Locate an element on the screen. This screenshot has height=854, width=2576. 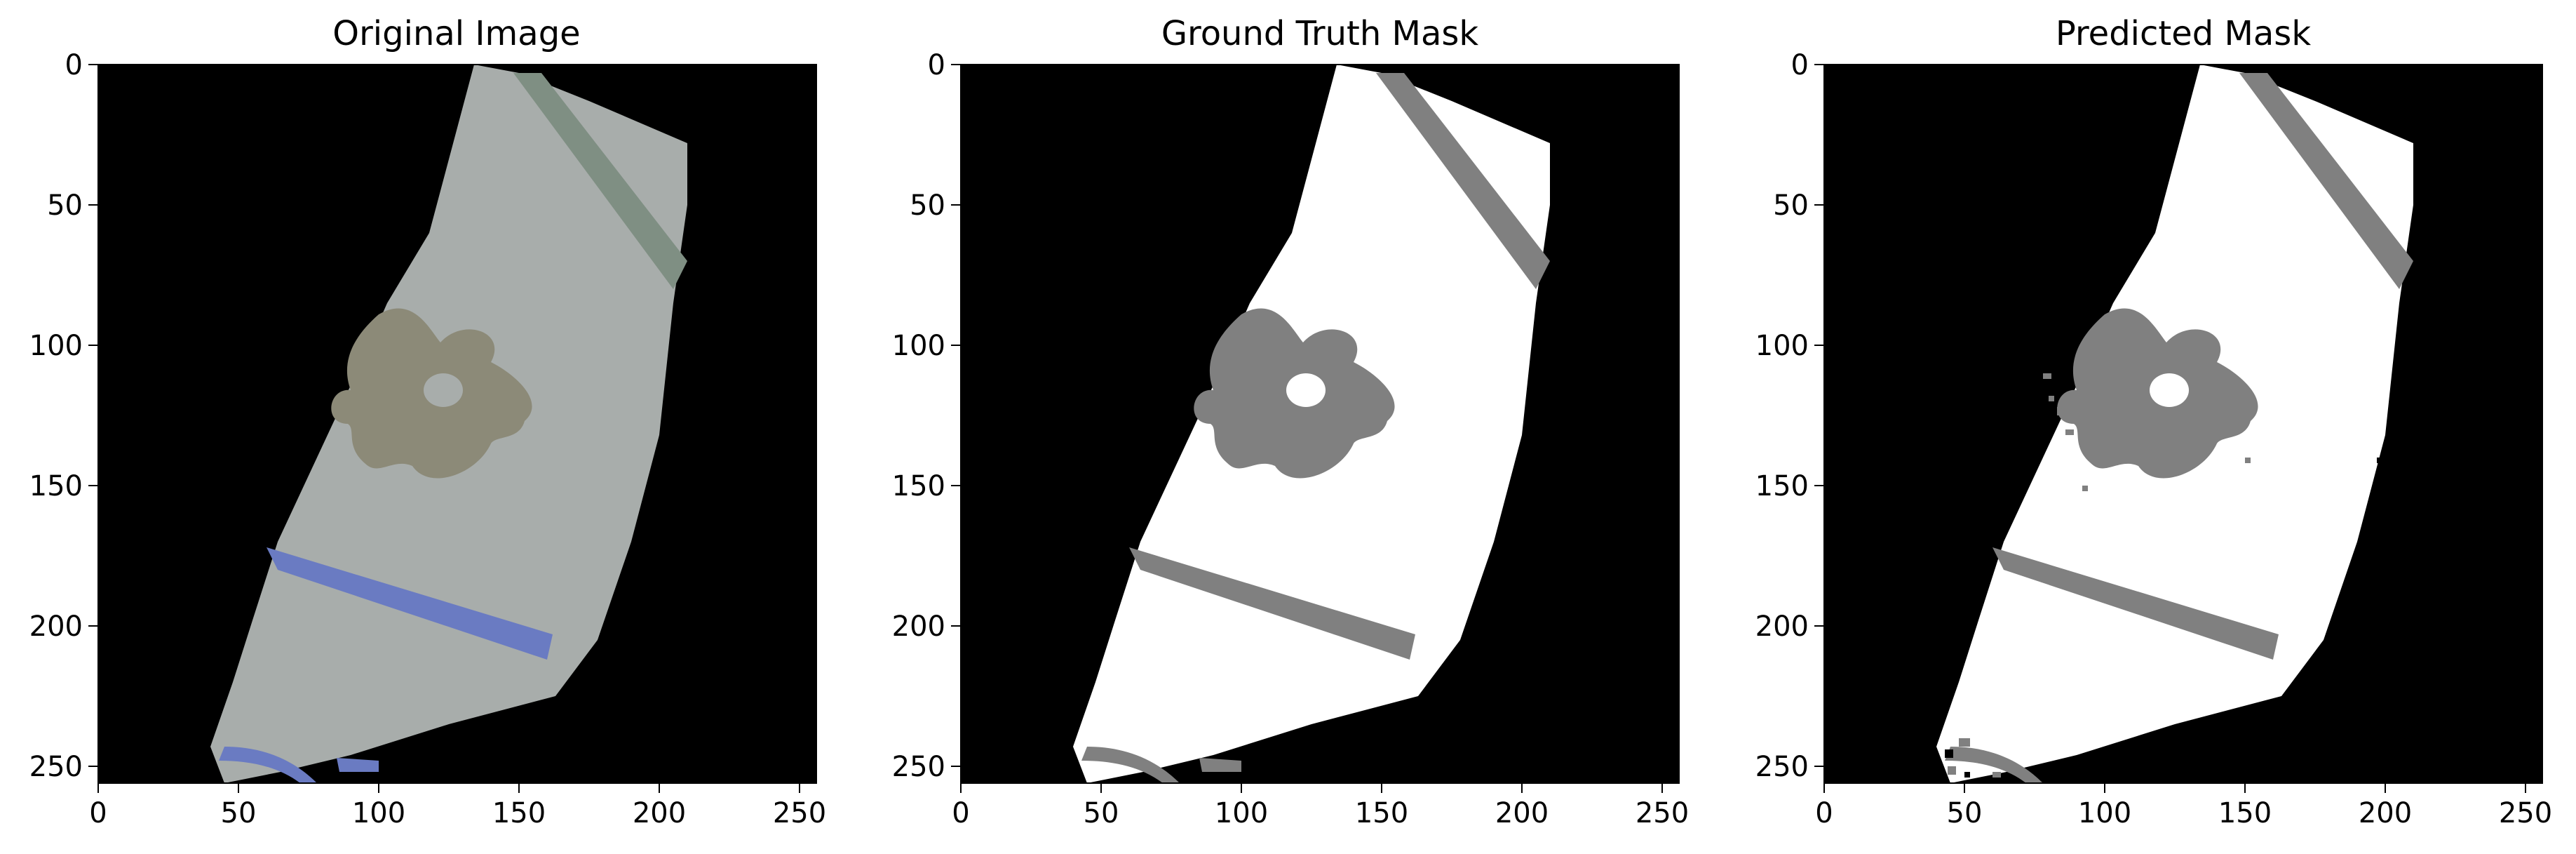
panel-title: Ground Truth Mask is located at coordinates (1320, 33).